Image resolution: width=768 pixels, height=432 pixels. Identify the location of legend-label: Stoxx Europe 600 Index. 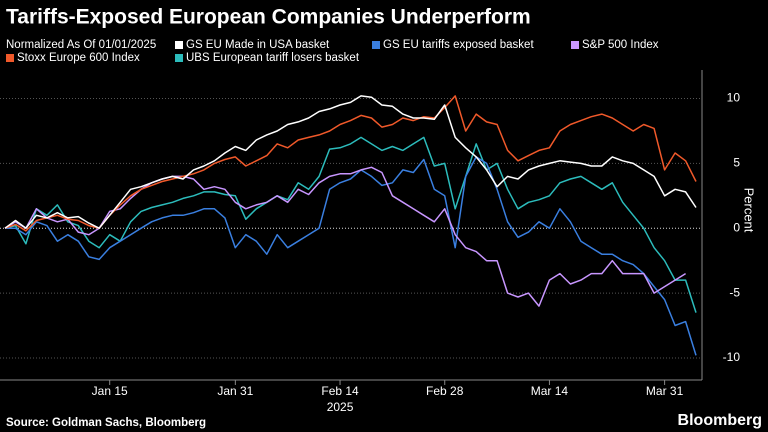
(78, 58).